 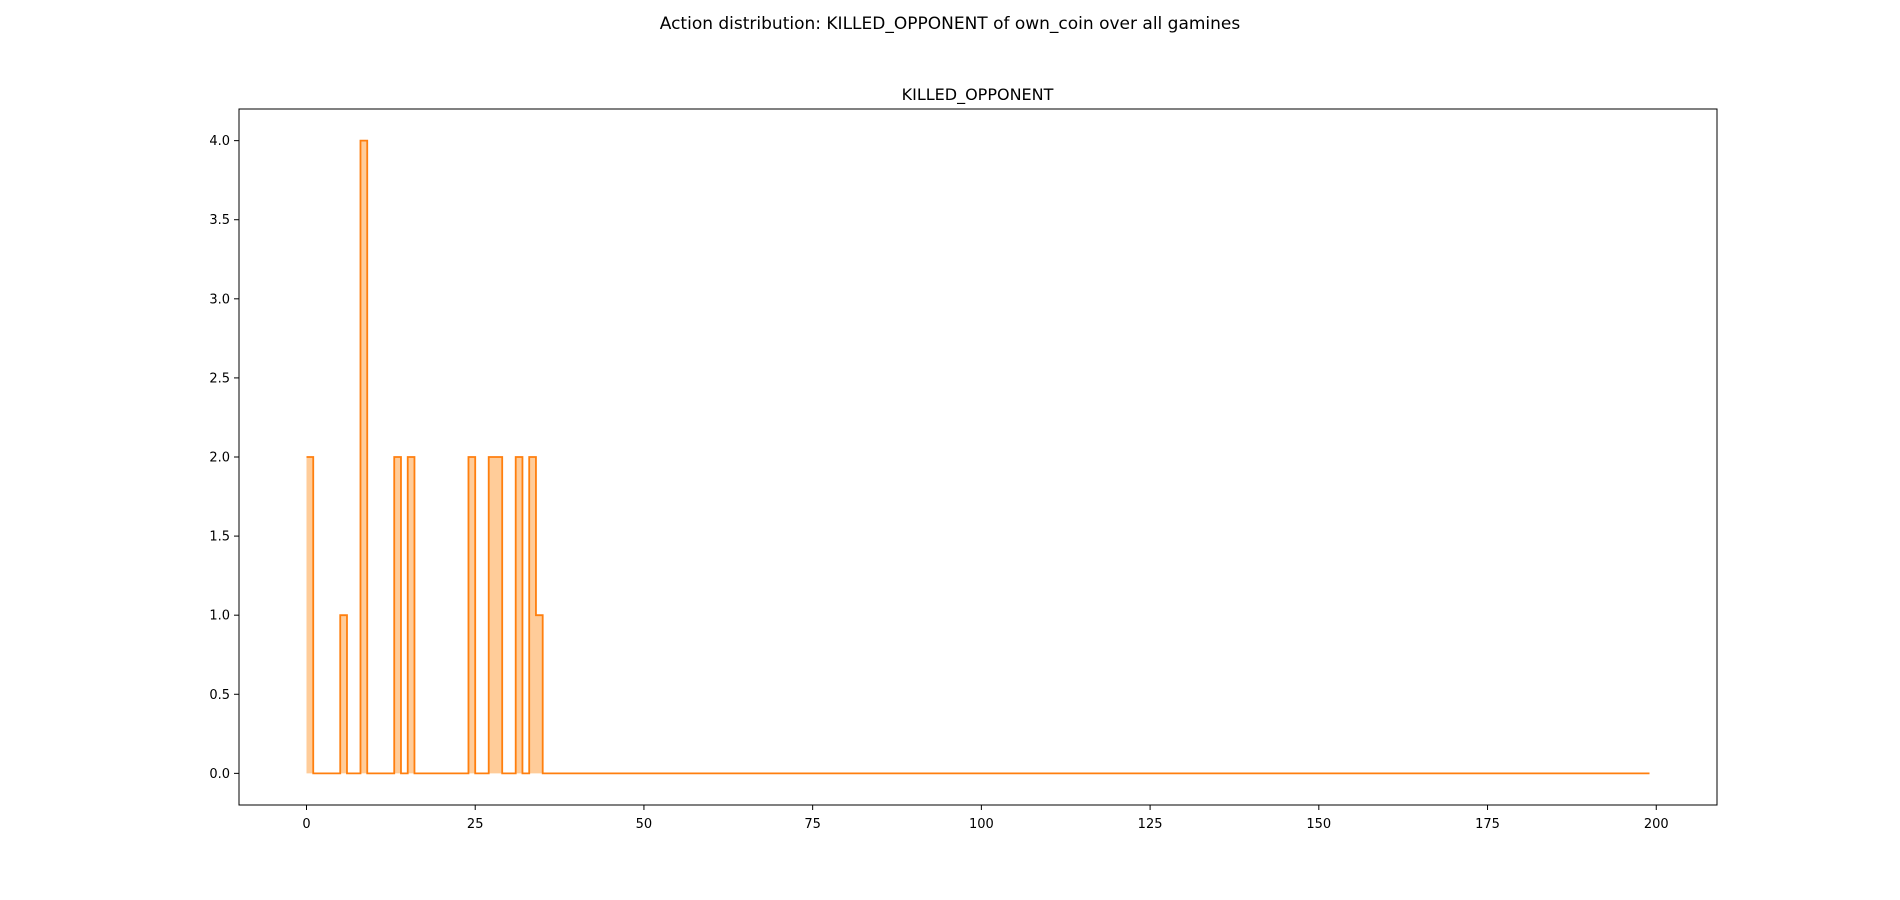 What do you see at coordinates (219, 141) in the screenshot?
I see `y-tick-label: 4.0` at bounding box center [219, 141].